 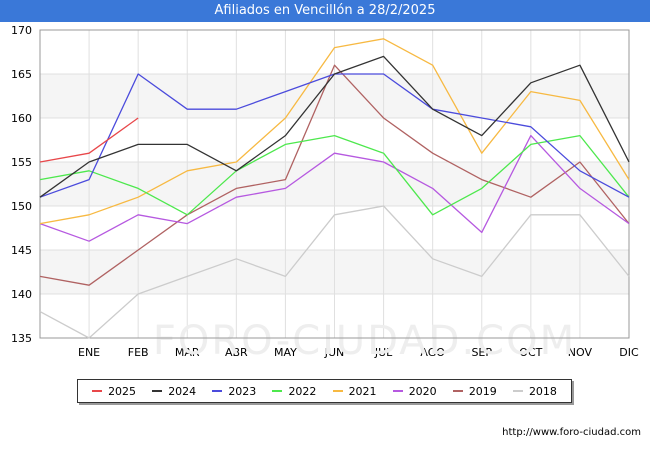 I want to click on legend-label: 2021, so click(x=362, y=391).